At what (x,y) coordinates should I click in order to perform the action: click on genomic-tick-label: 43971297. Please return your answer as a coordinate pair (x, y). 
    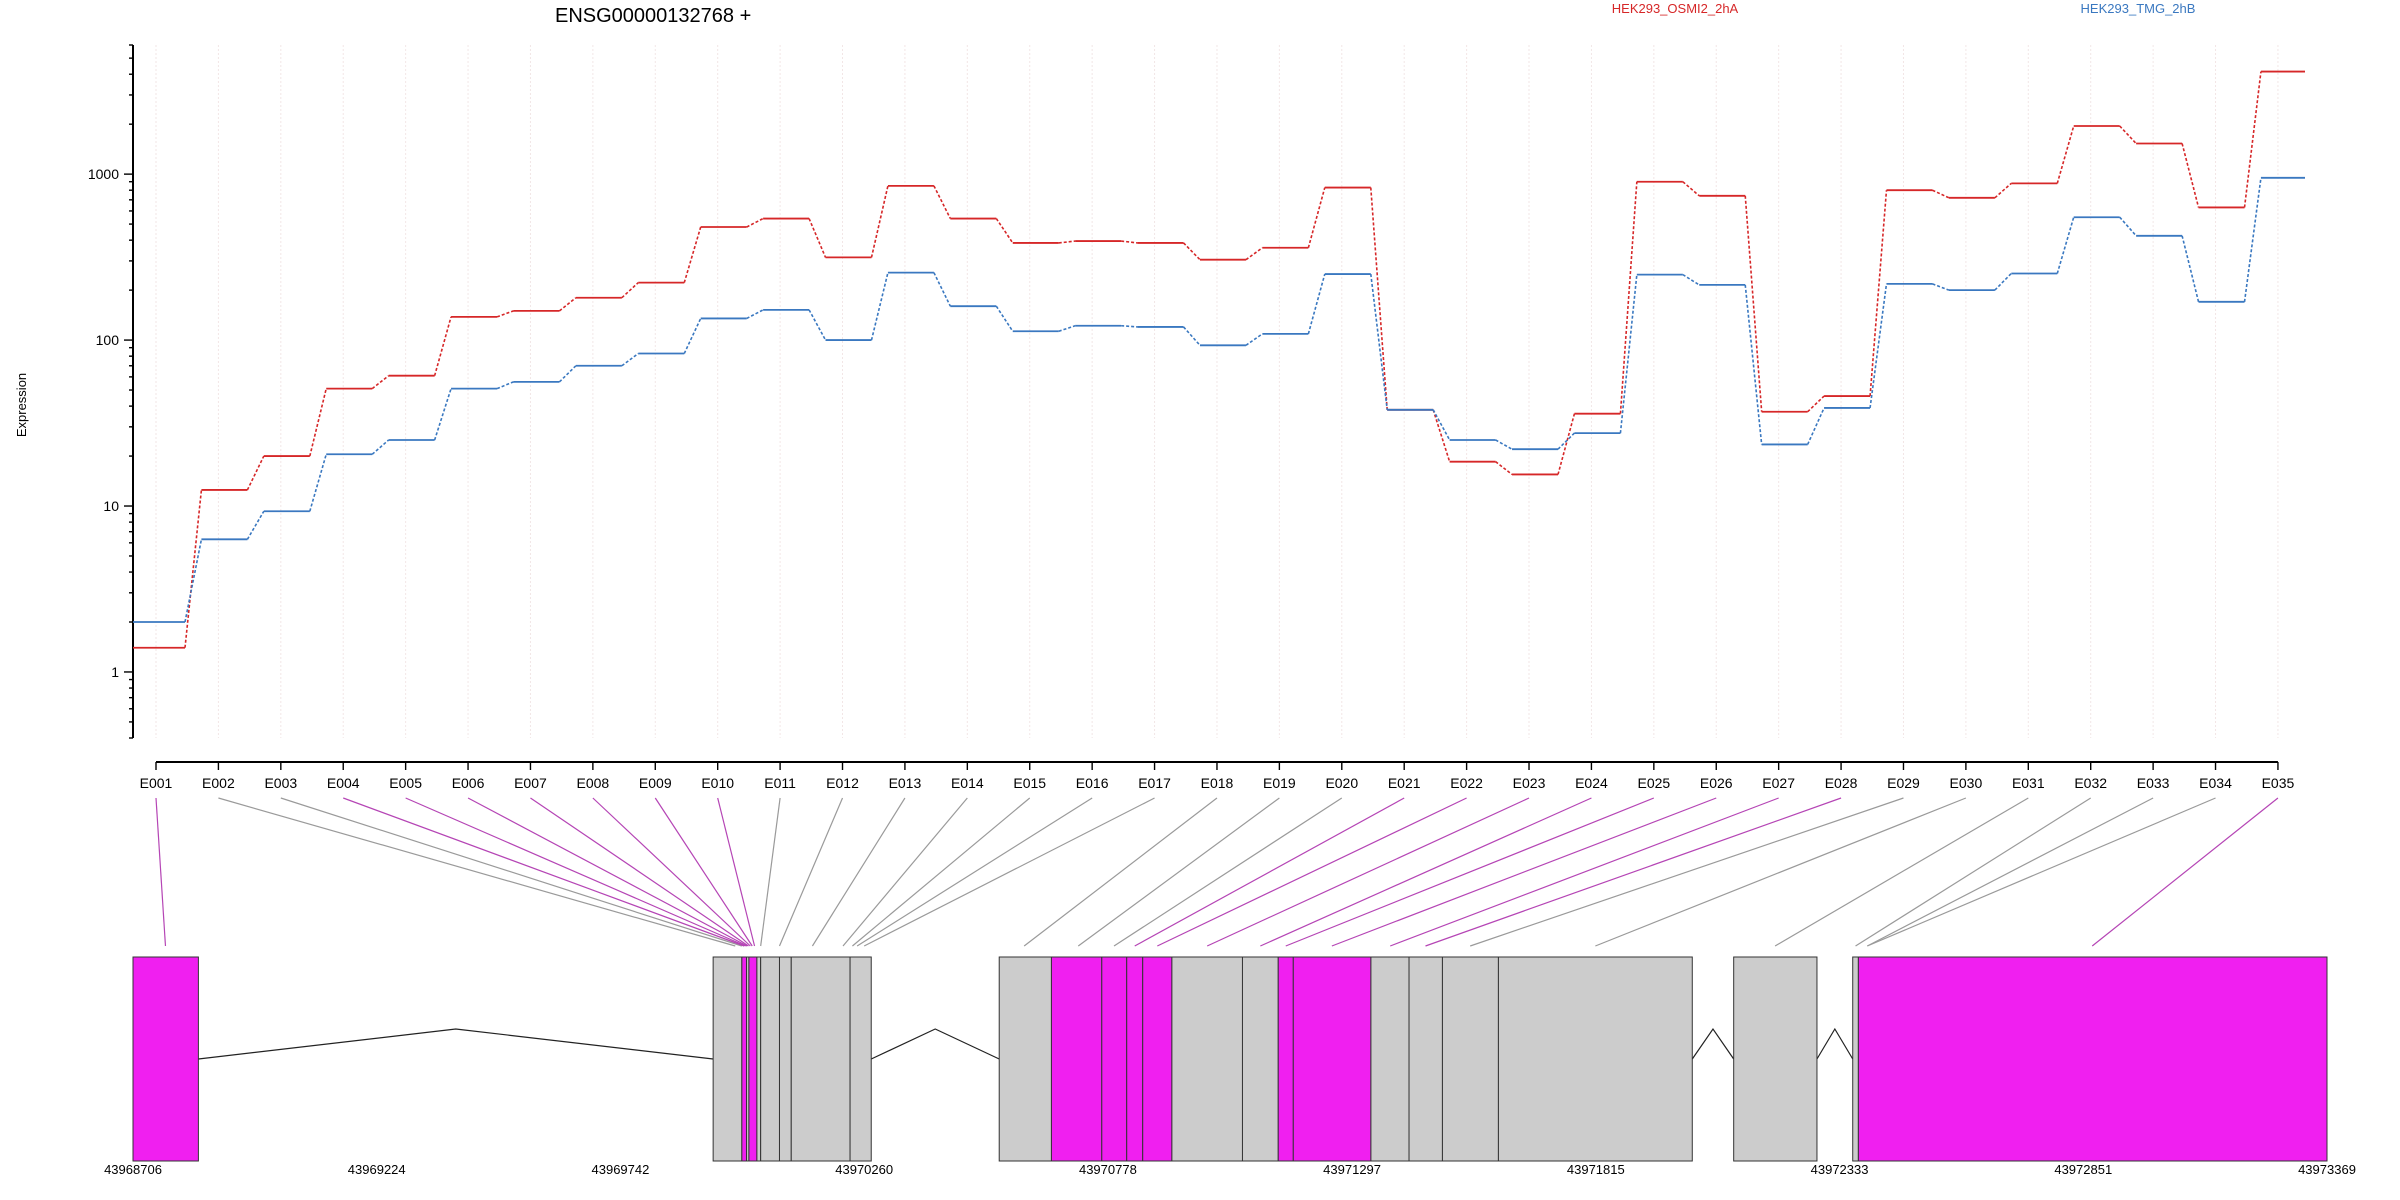
    Looking at the image, I should click on (1352, 1169).